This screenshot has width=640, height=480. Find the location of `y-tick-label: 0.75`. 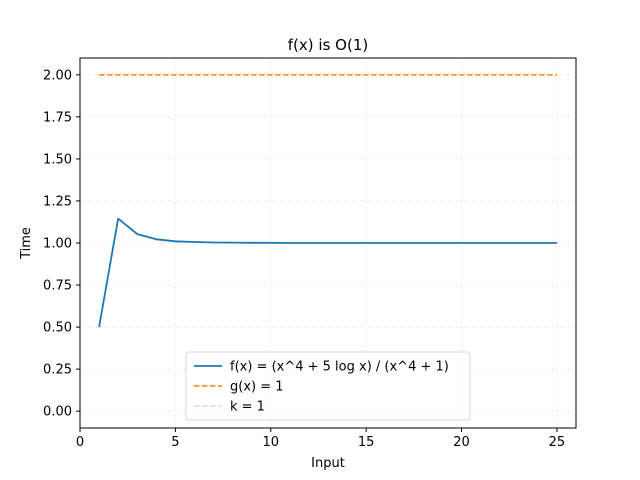

y-tick-label: 0.75 is located at coordinates (57, 286).